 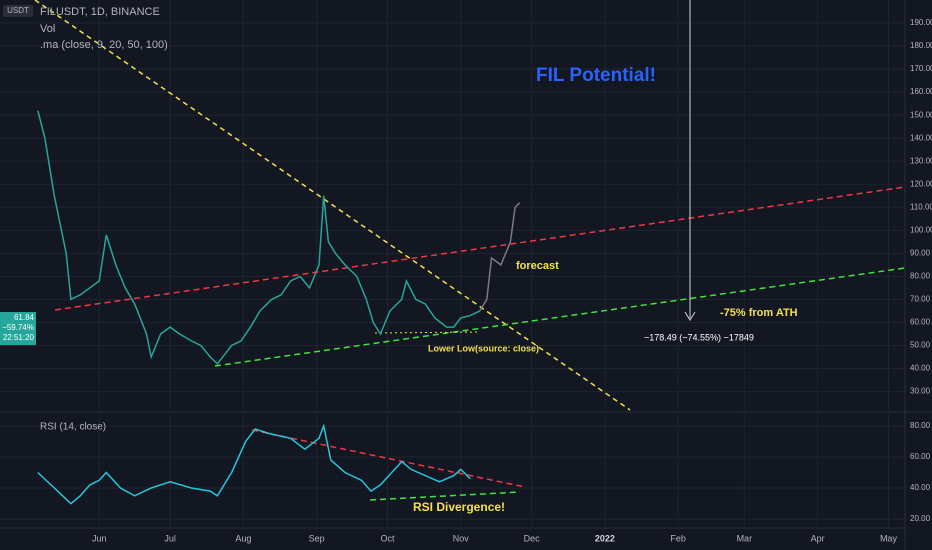 I want to click on y-tick-label: 30.00, so click(x=920, y=391).